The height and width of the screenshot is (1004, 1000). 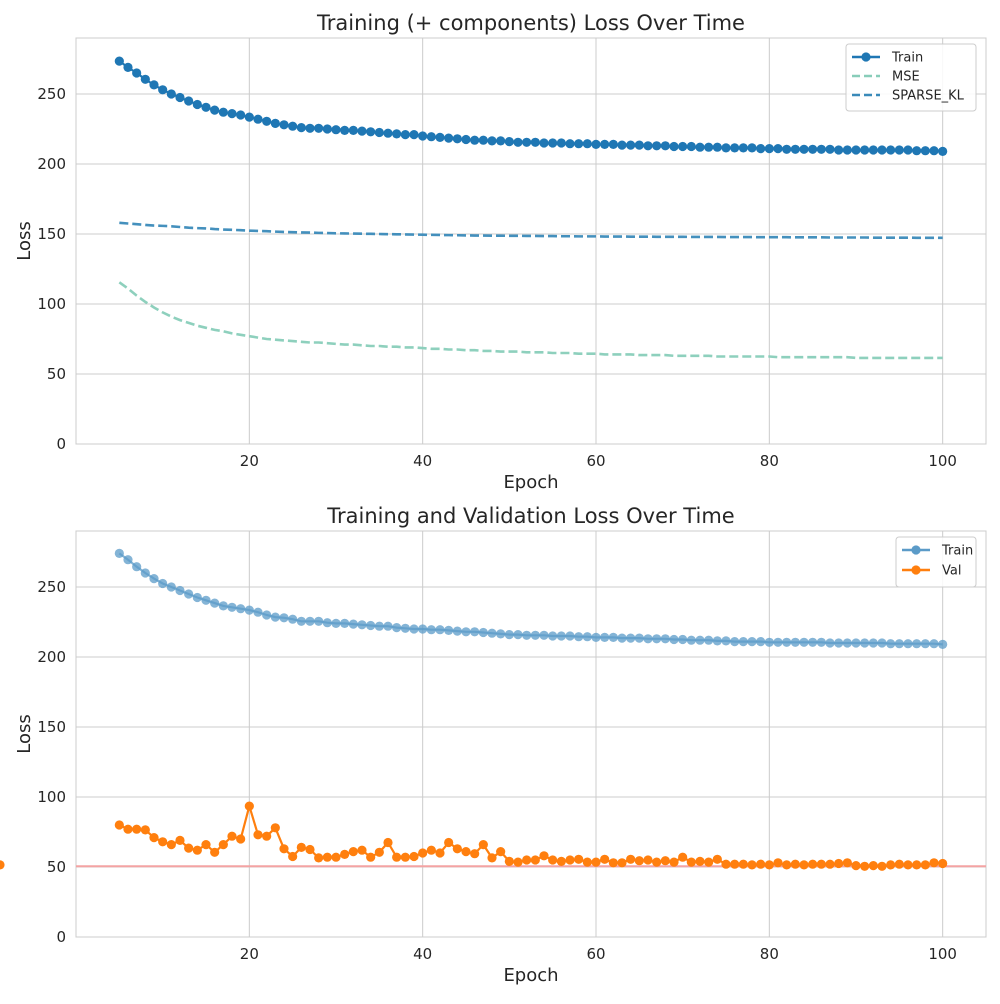 What do you see at coordinates (911, 77) in the screenshot?
I see `top-chart-legend: Train MSE SPARSE_KL` at bounding box center [911, 77].